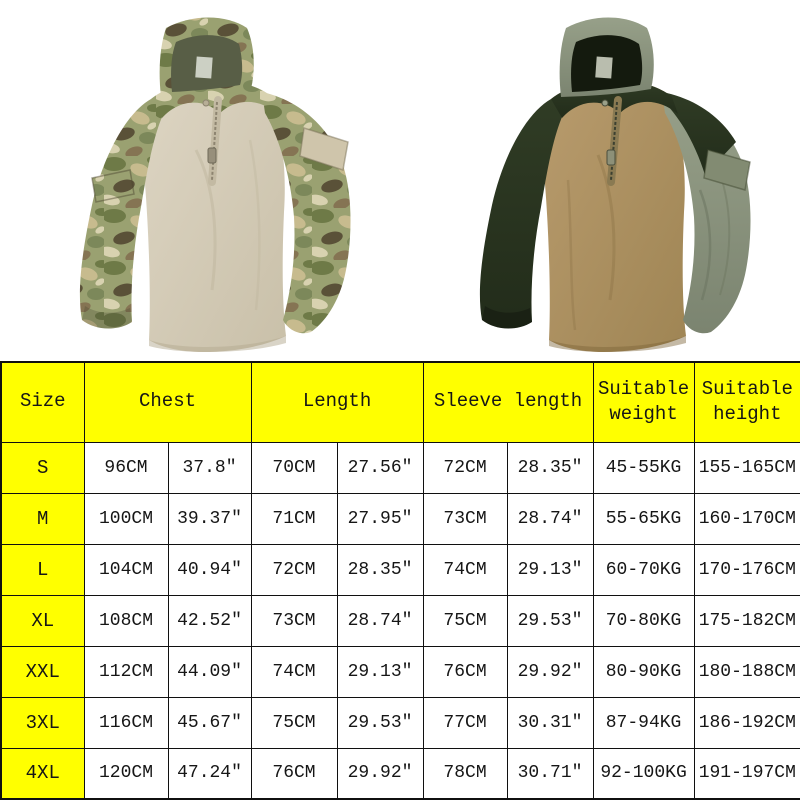 The width and height of the screenshot is (800, 800). I want to click on height-cell: 160-170CM, so click(746, 518).